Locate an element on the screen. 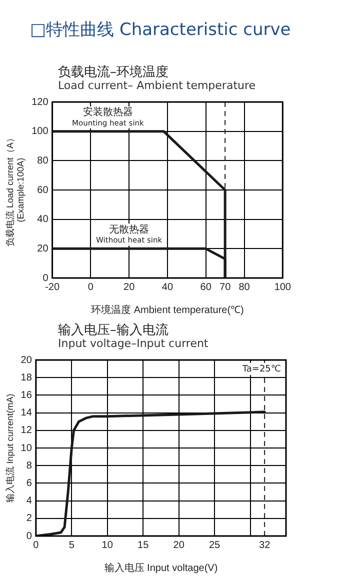 This screenshot has width=340, height=588. x-tick-label: 15 is located at coordinates (144, 545).